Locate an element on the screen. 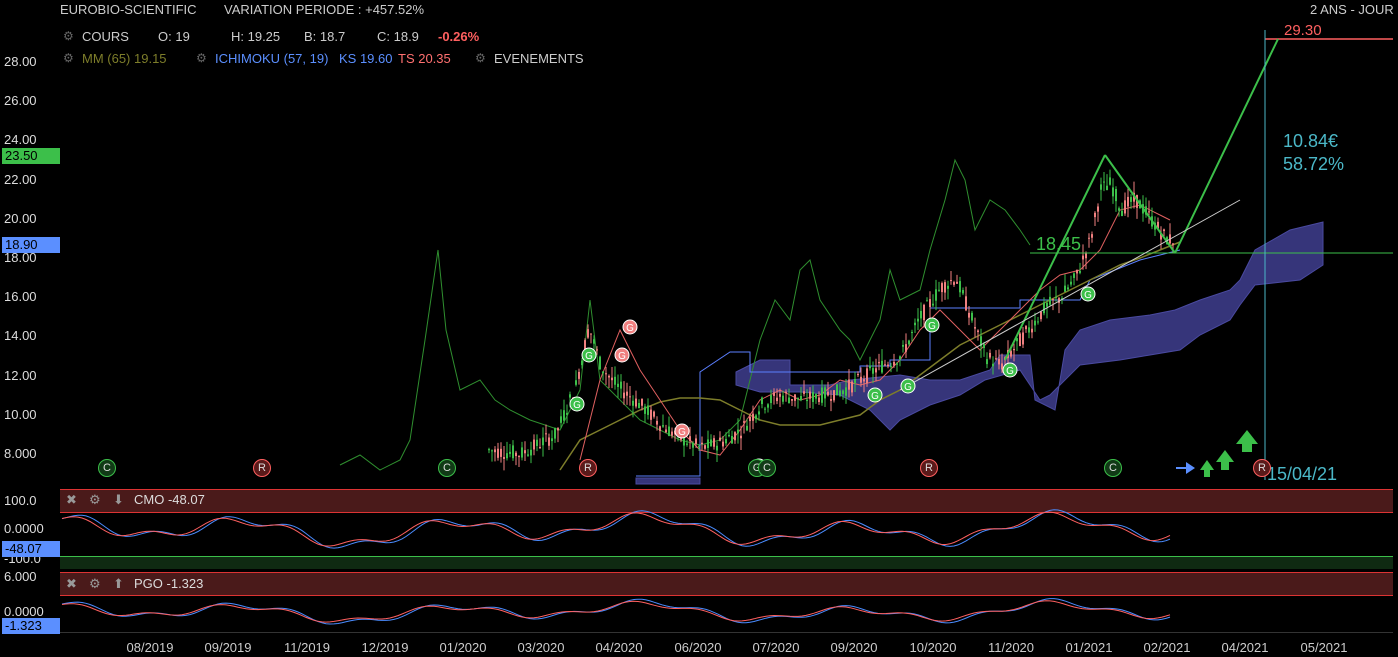  arrow-up-icon is located at coordinates (1207, 468).